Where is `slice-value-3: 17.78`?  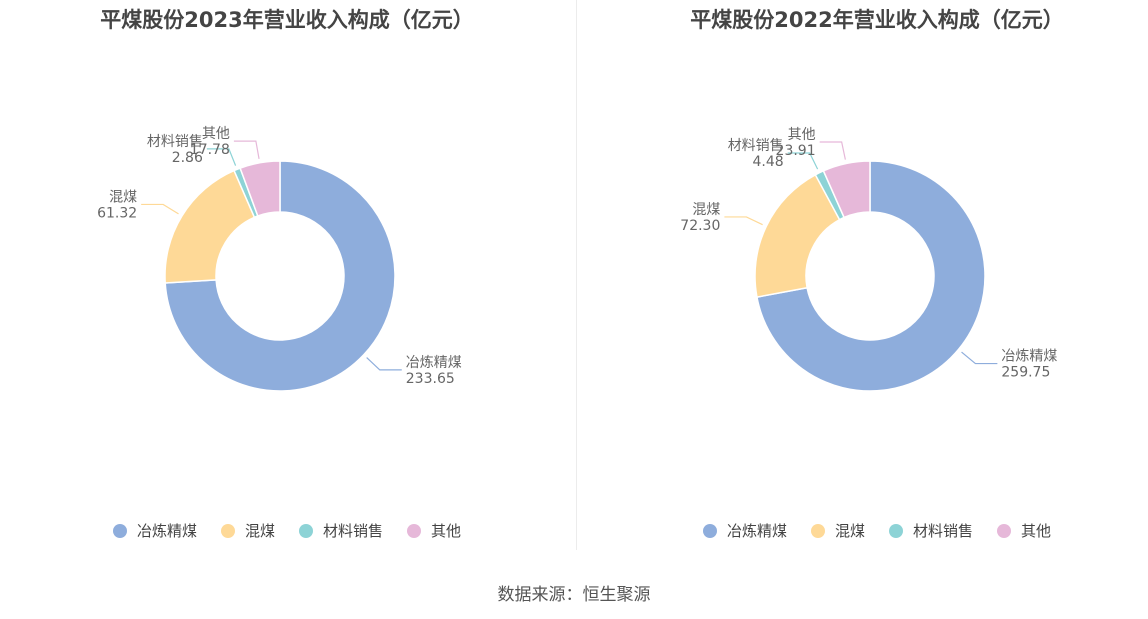
slice-value-3: 17.78 is located at coordinates (210, 150).